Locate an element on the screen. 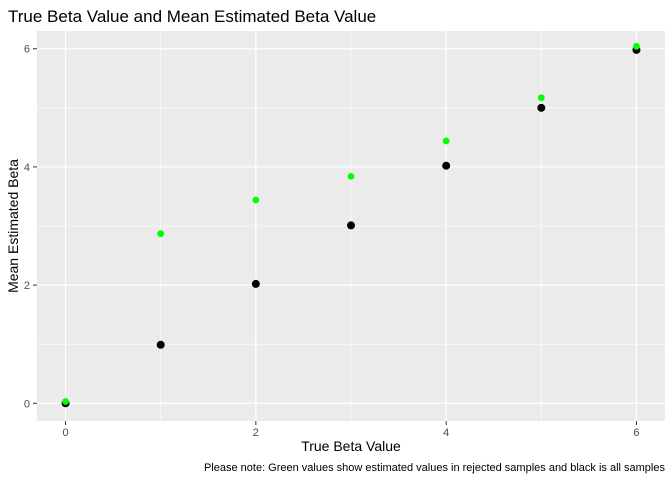 The image size is (672, 480). x-tick-label: 4 is located at coordinates (446, 433).